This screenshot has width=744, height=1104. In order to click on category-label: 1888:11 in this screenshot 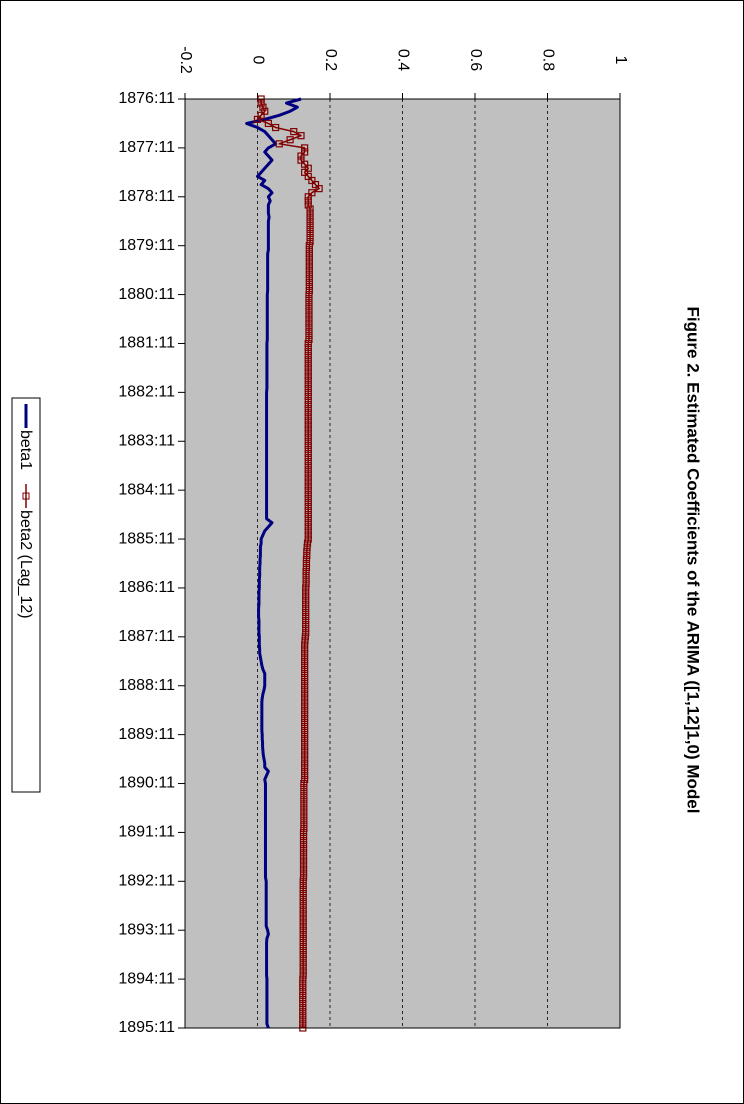, I will do `click(146, 685)`.